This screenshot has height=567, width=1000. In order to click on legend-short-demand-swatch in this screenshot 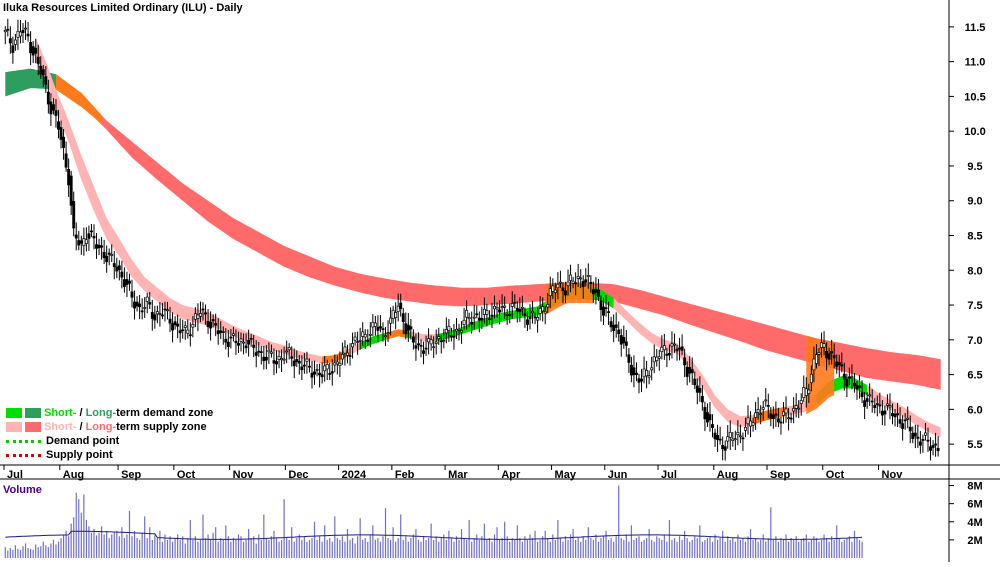, I will do `click(14, 413)`.